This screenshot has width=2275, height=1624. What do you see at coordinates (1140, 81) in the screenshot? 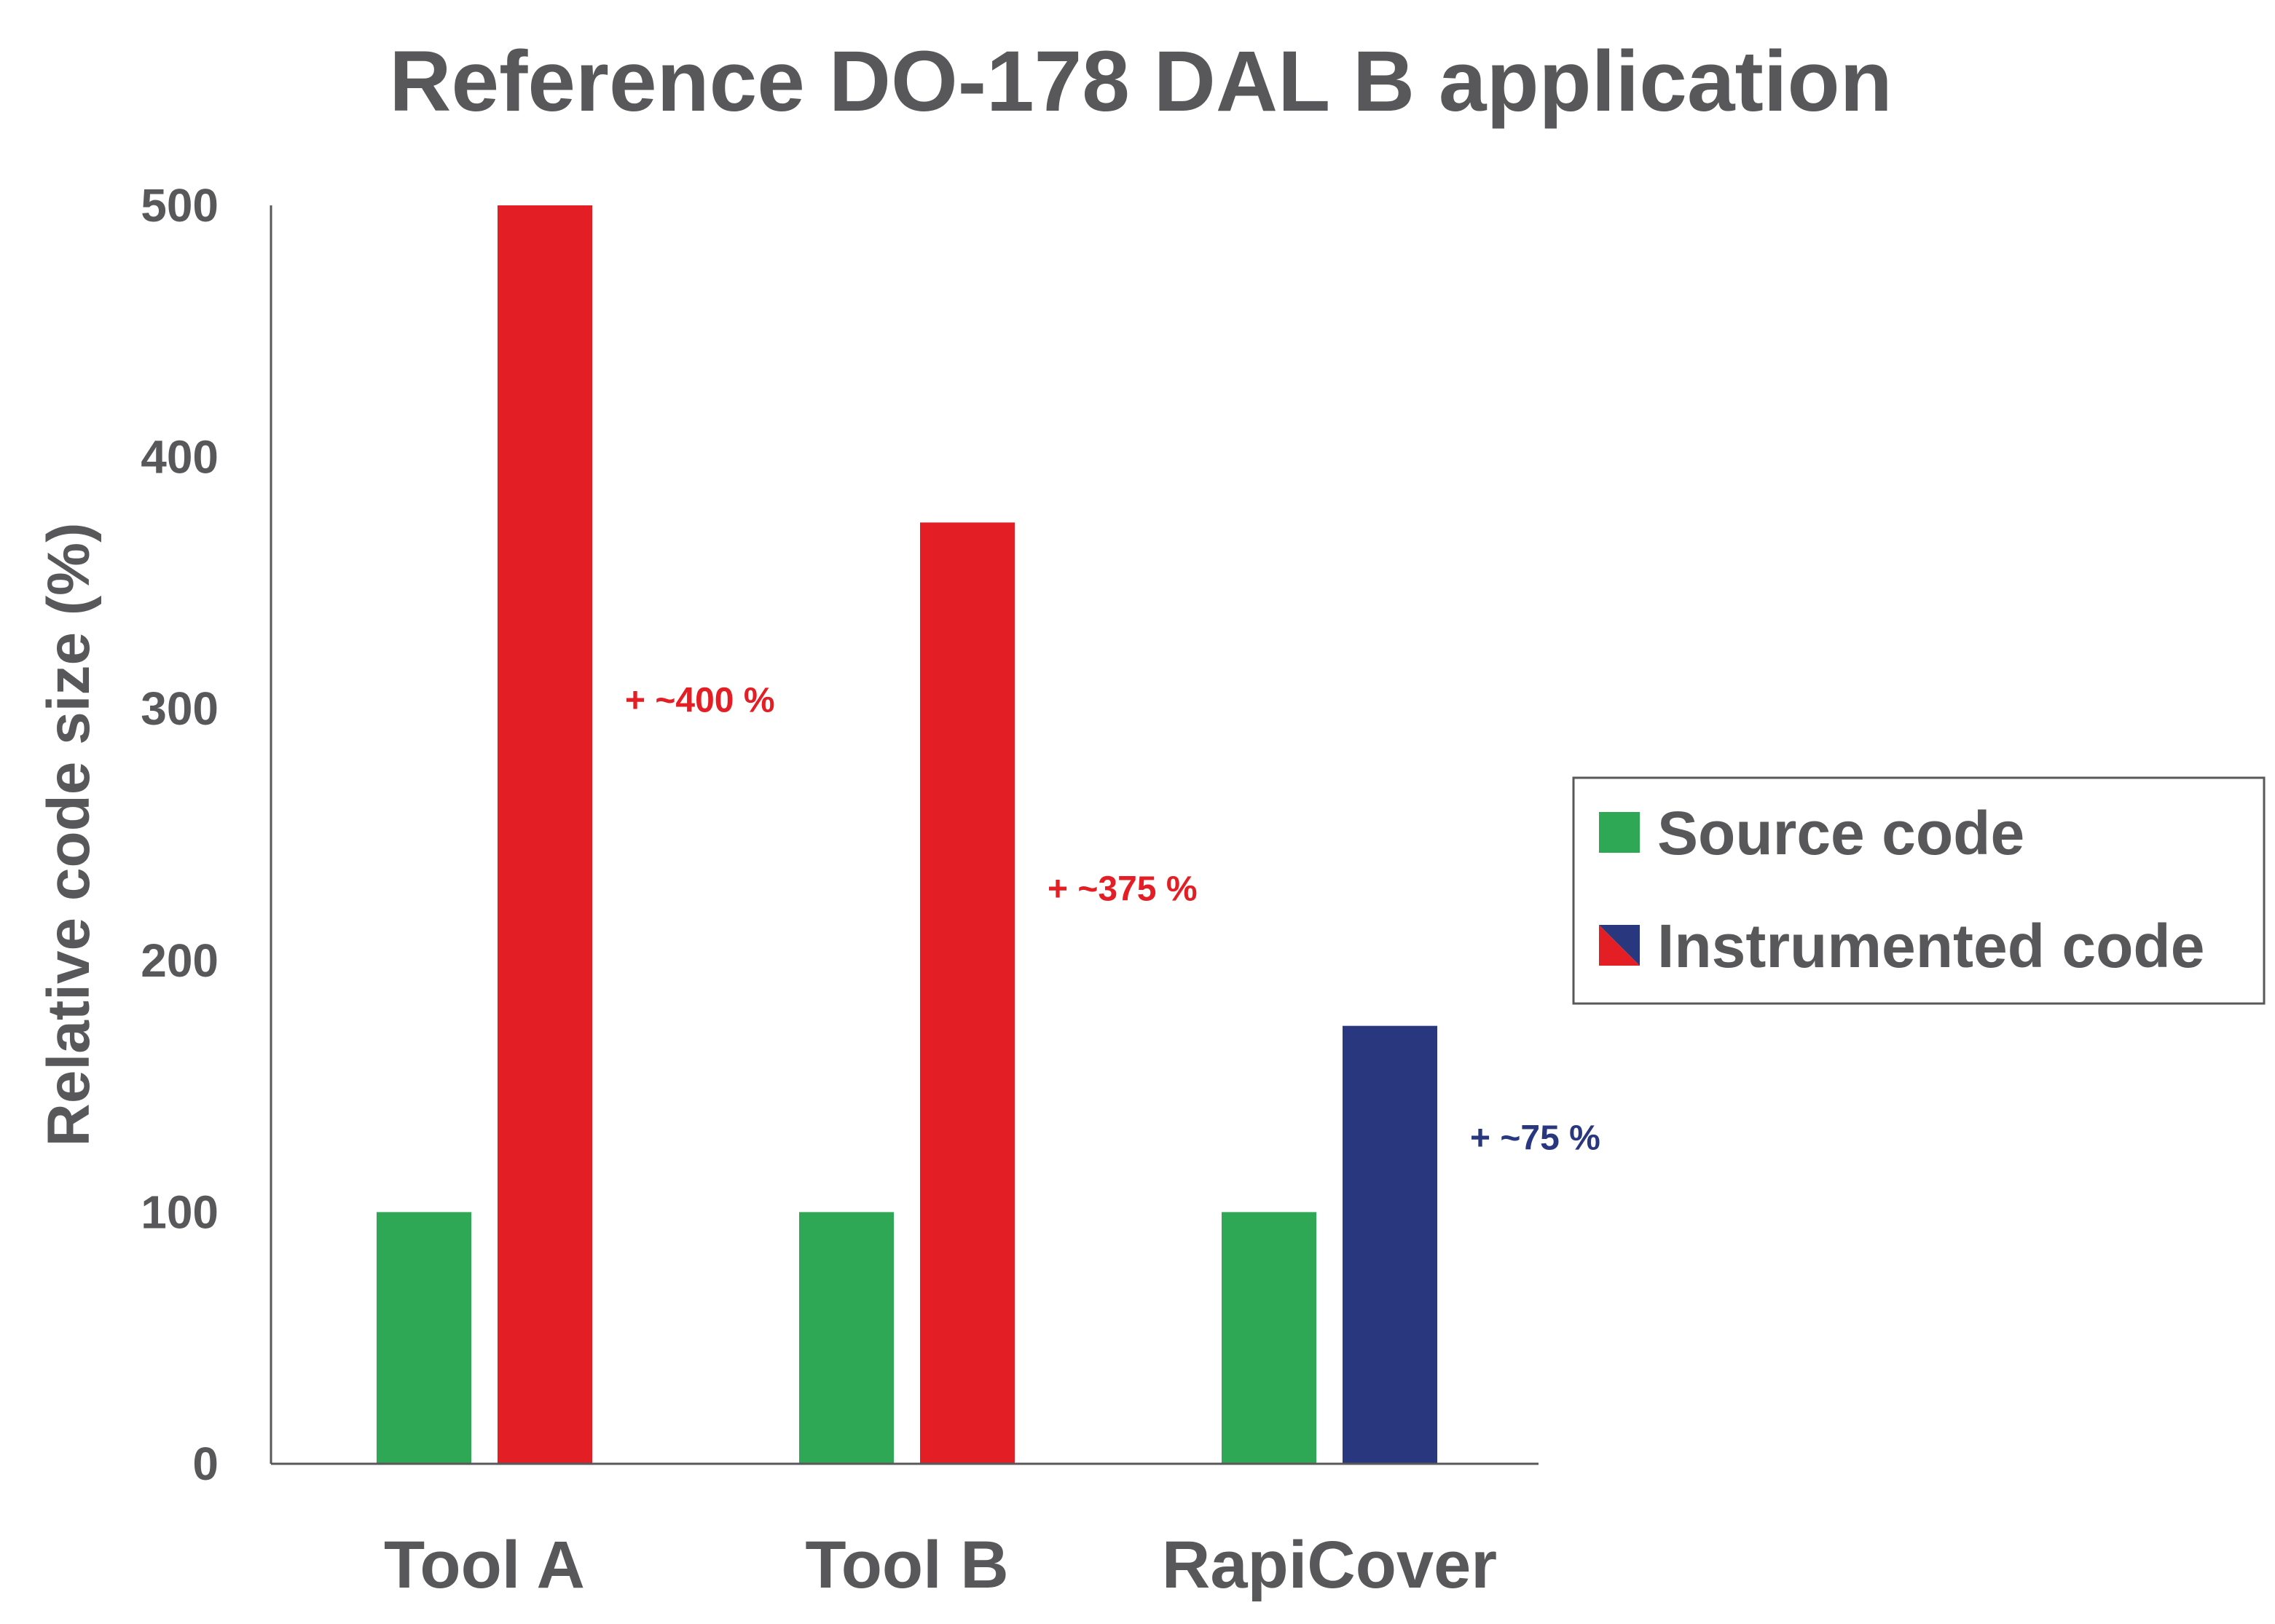
I see `chart-title: Reference DO-178 DAL B application` at bounding box center [1140, 81].